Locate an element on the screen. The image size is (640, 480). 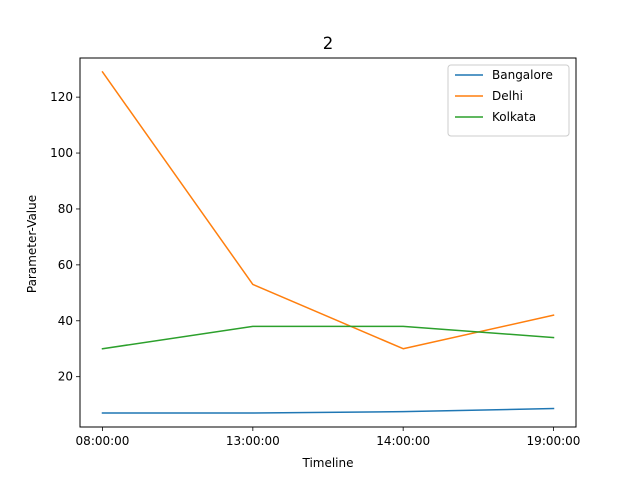
x-tick-label: 19:00:00 is located at coordinates (554, 441).